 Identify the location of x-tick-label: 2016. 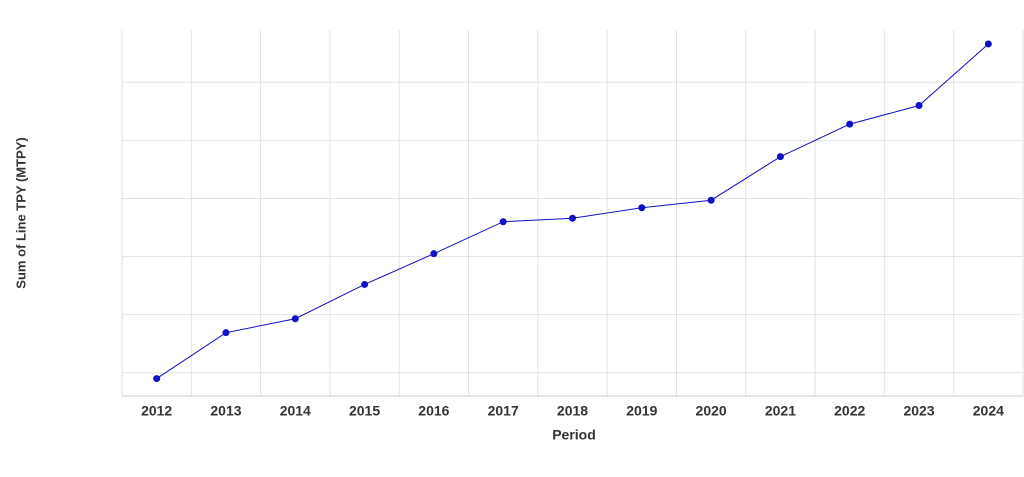
(433, 411).